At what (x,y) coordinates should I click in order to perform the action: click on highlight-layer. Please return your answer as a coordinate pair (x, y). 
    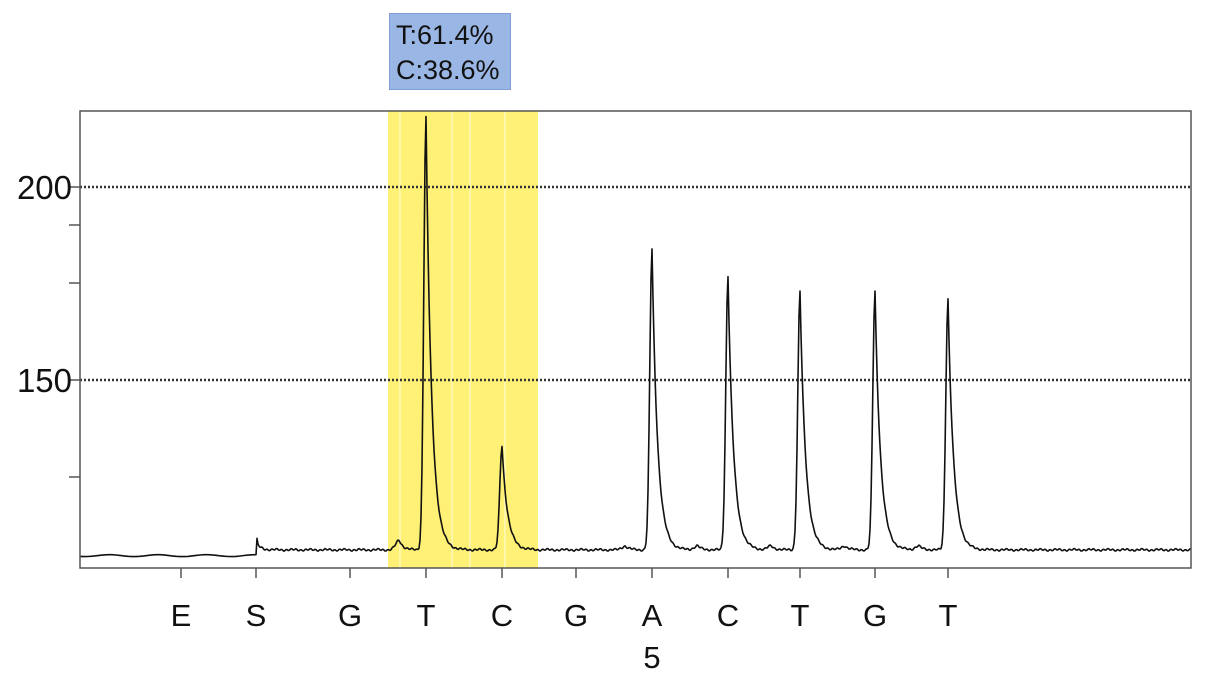
    Looking at the image, I should click on (463, 339).